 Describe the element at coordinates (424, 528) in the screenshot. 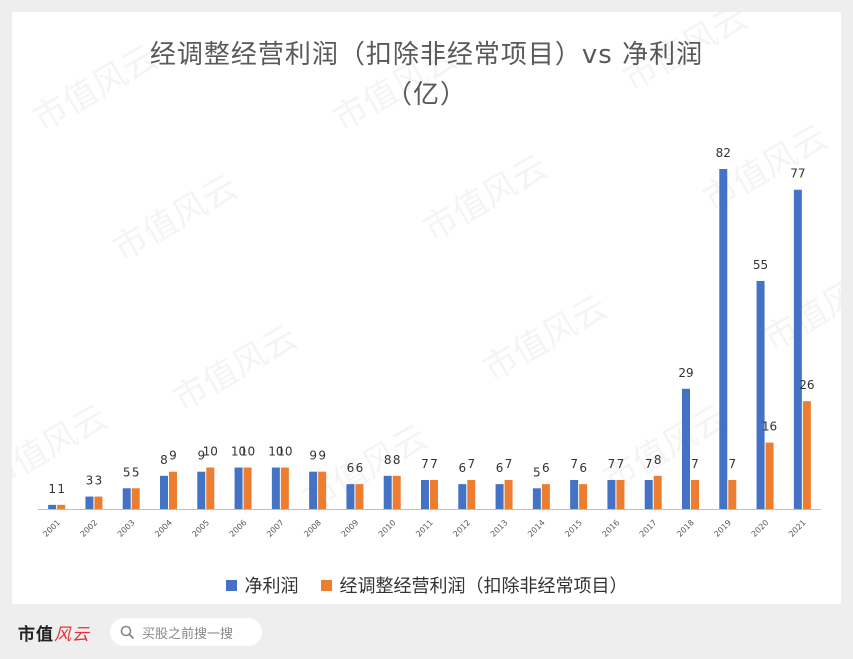

I see `x-tick-label: 2011` at that location.